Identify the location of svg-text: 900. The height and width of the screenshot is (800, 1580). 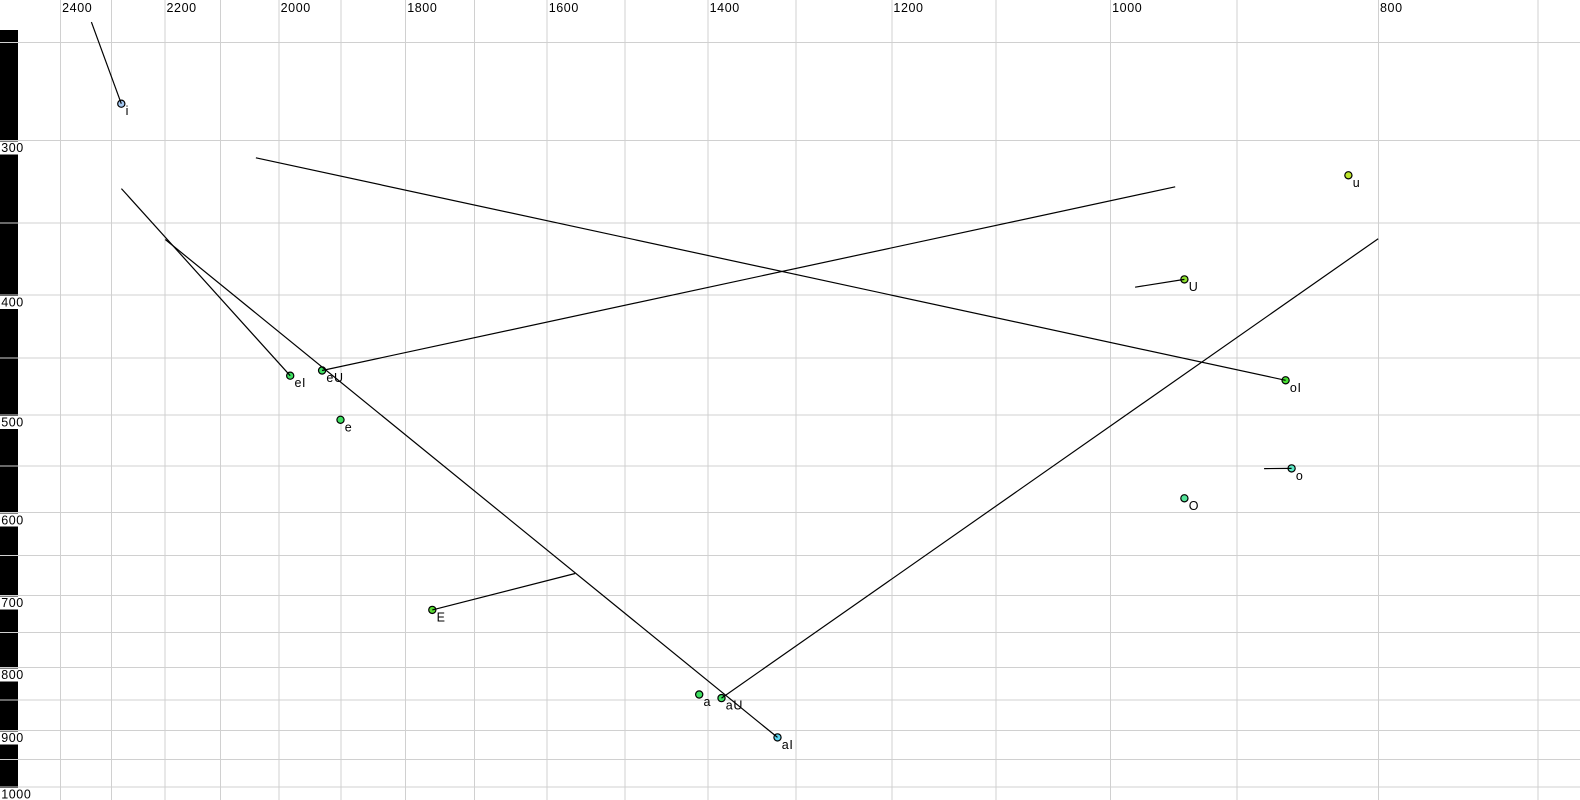
(12, 738).